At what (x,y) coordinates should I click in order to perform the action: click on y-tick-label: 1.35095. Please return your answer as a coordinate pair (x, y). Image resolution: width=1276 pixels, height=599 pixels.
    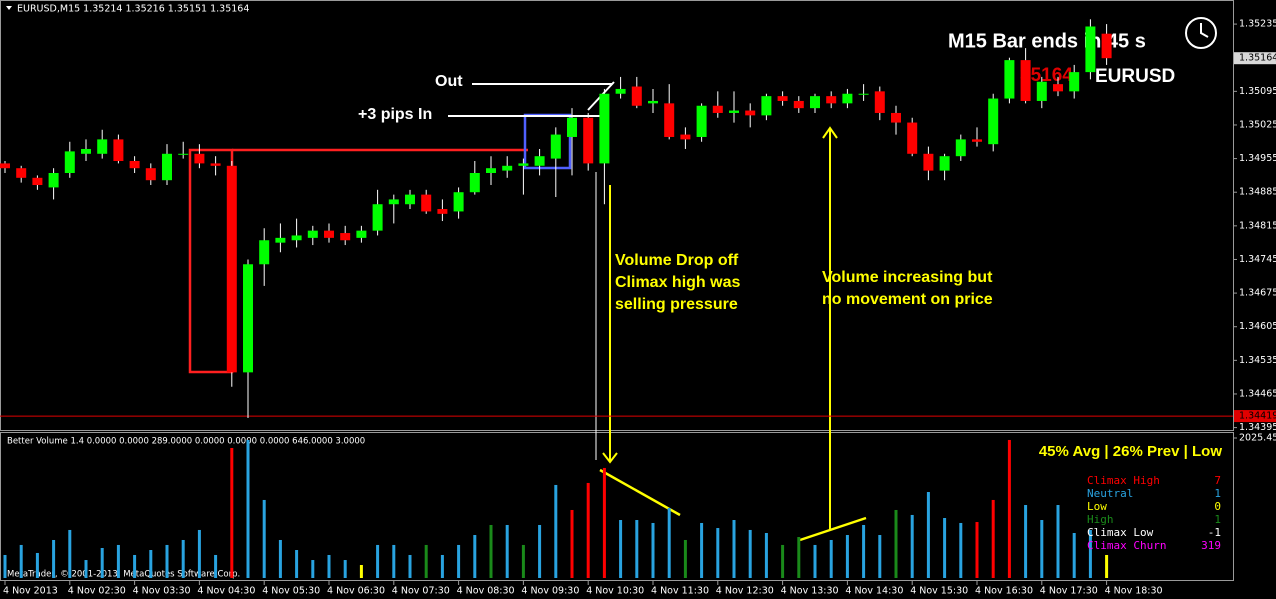
    Looking at the image, I should click on (1257, 91).